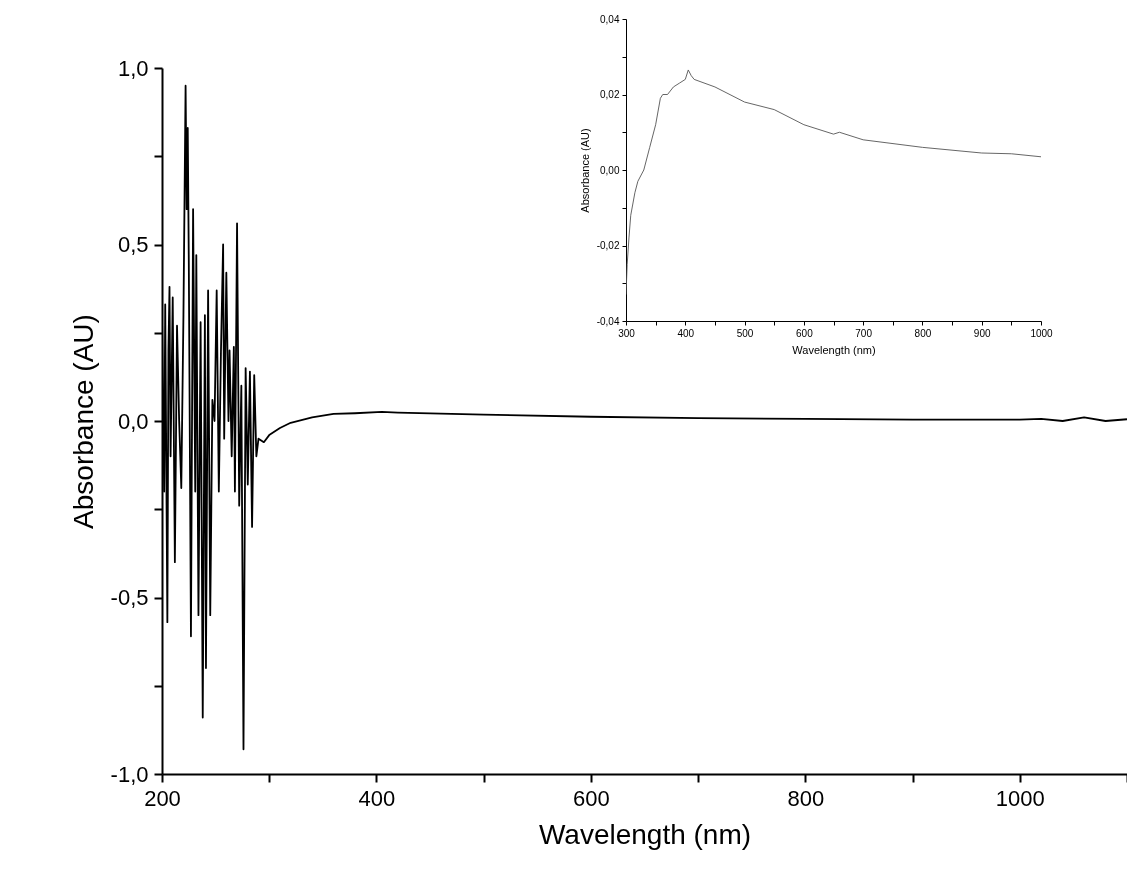  Describe the element at coordinates (745, 333) in the screenshot. I see `x-tick-label: 500` at that location.